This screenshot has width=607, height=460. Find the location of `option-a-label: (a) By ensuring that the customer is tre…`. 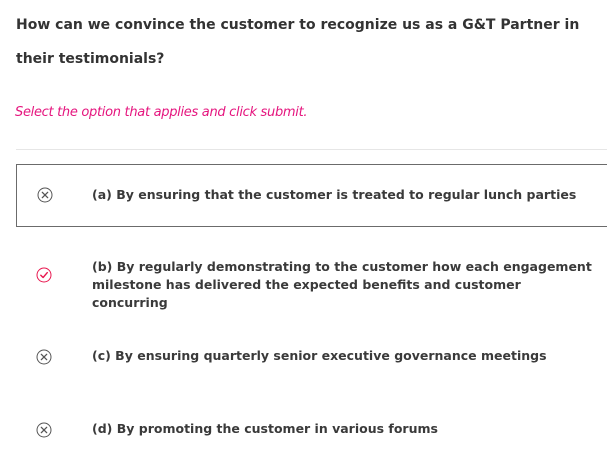

option-a-label: (a) By ensuring that the customer is tre… is located at coordinates (334, 194).